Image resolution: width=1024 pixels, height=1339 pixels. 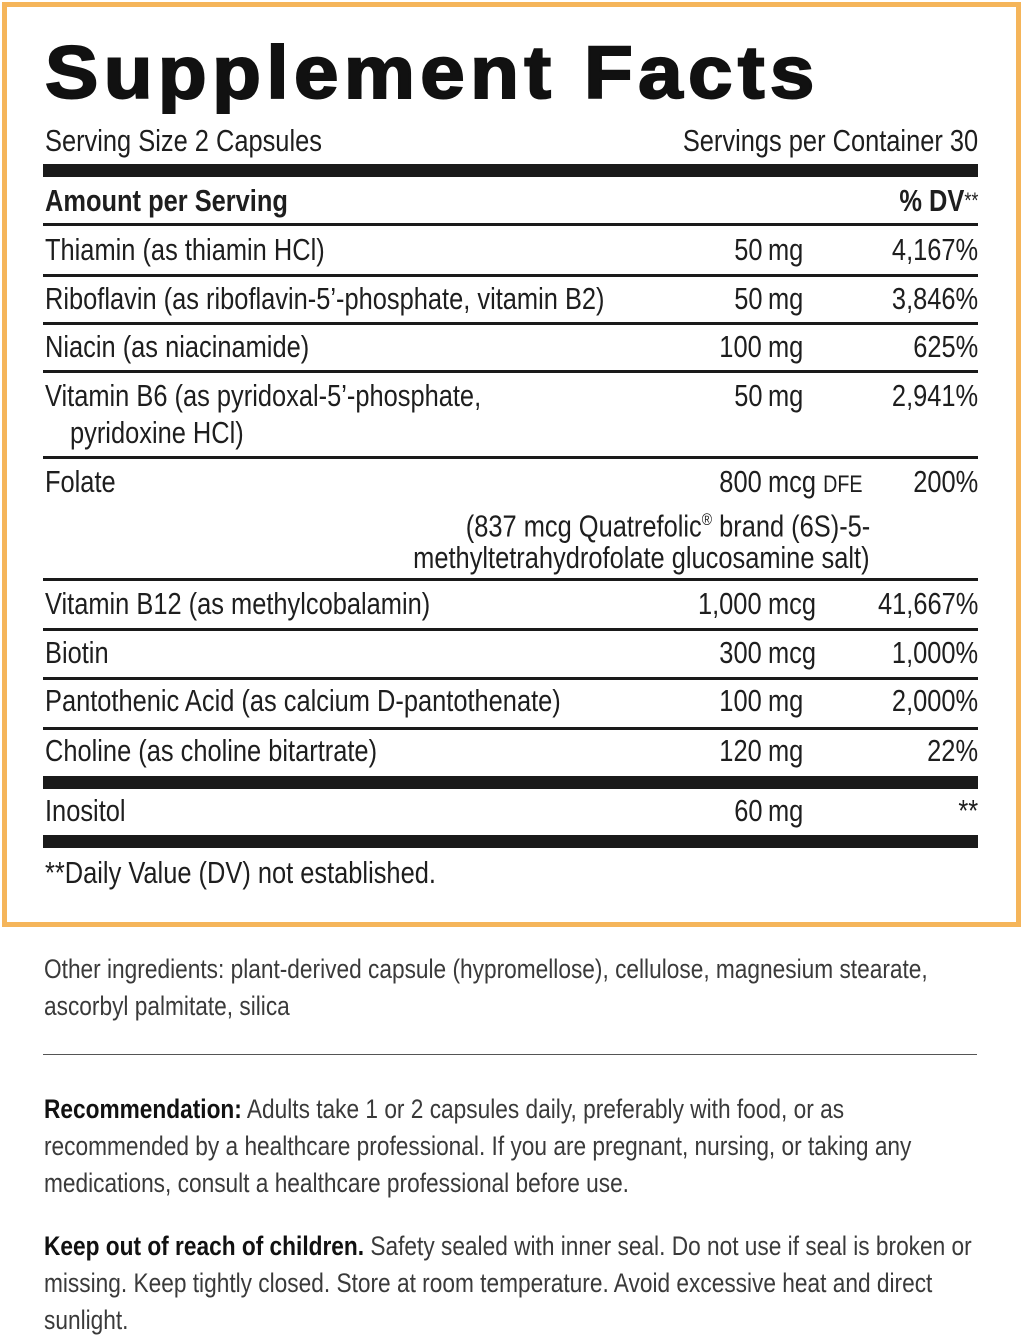 I want to click on dv-value: 22%, so click(x=952, y=750).